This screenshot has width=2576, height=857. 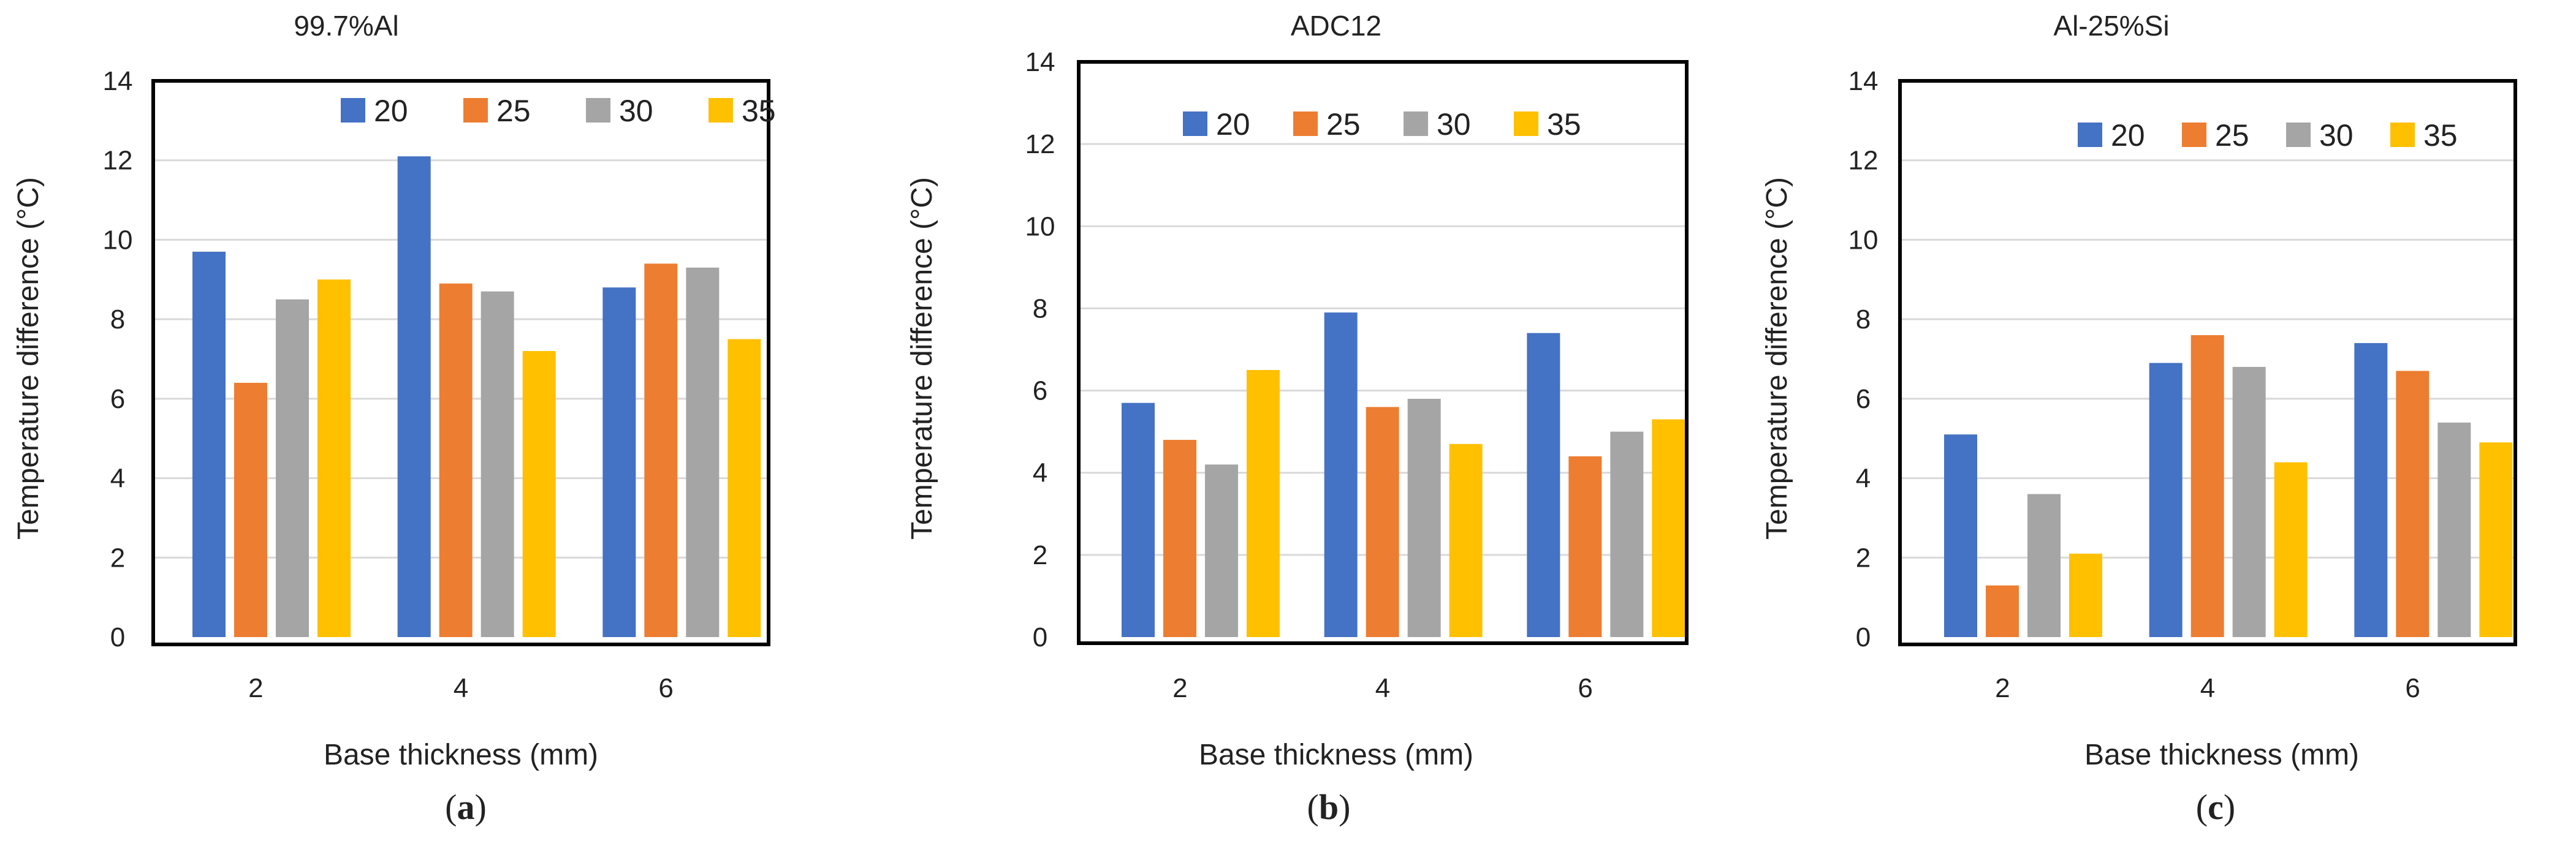 I want to click on panel-label-close-b: ), so click(x=1344, y=807).